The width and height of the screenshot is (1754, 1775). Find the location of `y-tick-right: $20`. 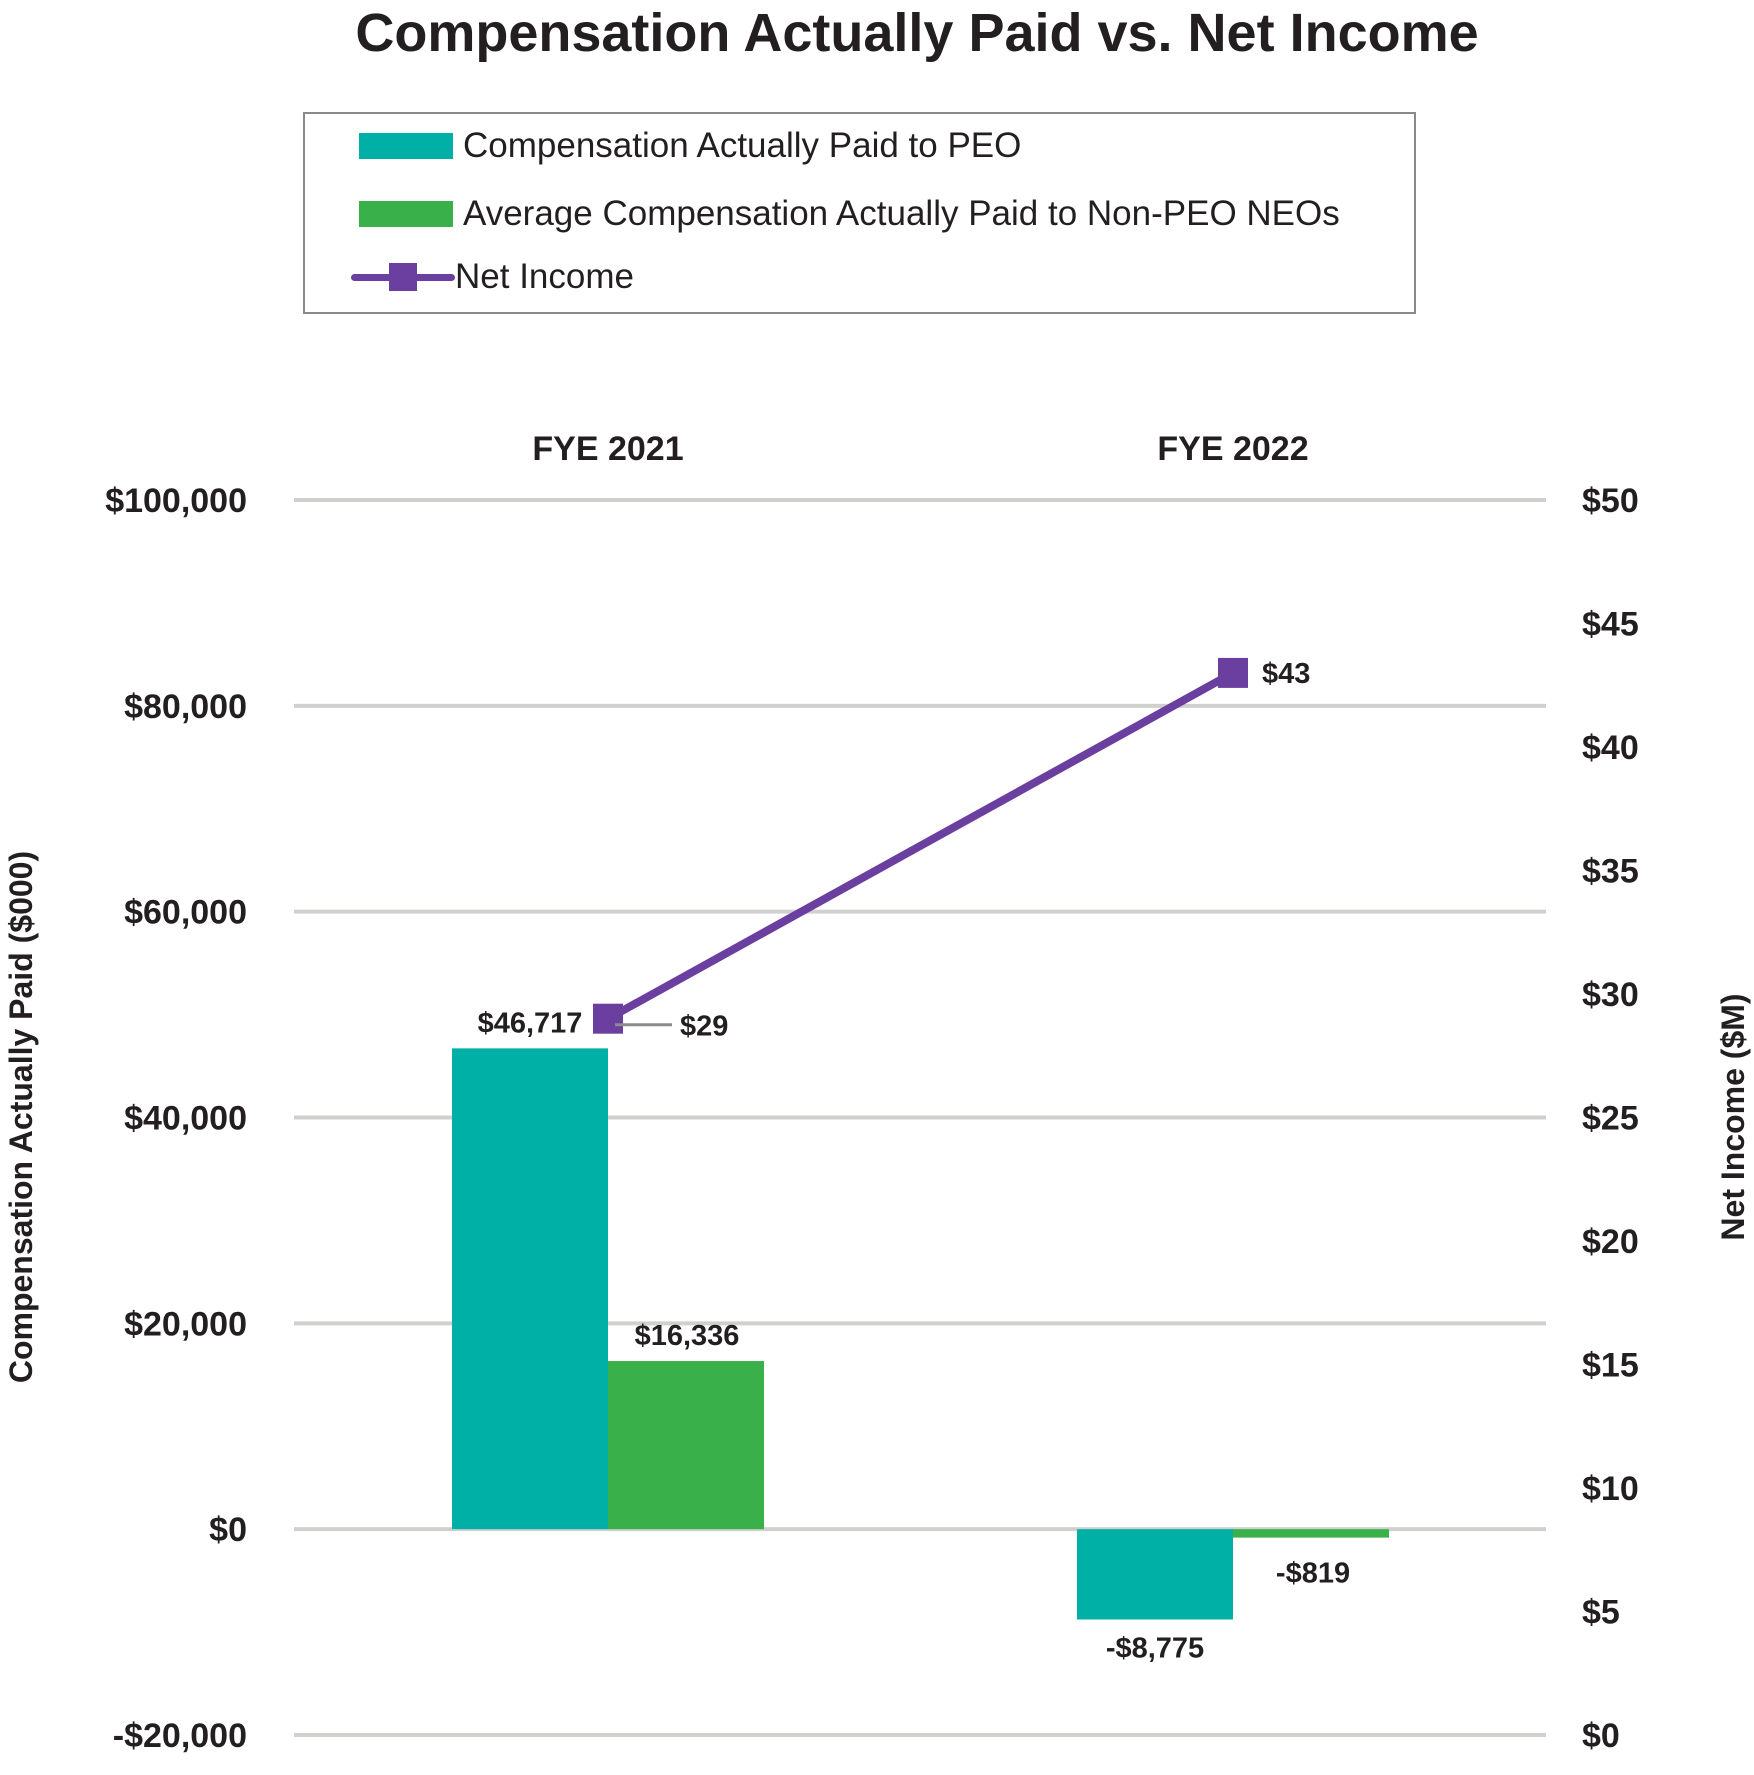

y-tick-right: $20 is located at coordinates (1610, 1242).